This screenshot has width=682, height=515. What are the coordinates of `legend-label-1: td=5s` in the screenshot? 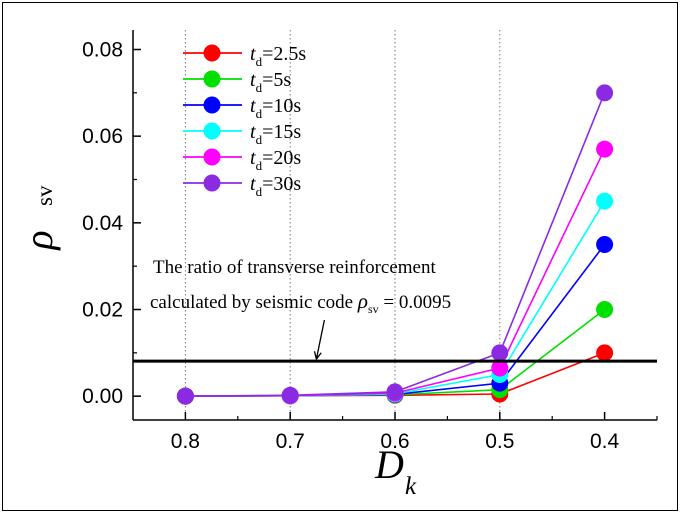 It's located at (270, 82).